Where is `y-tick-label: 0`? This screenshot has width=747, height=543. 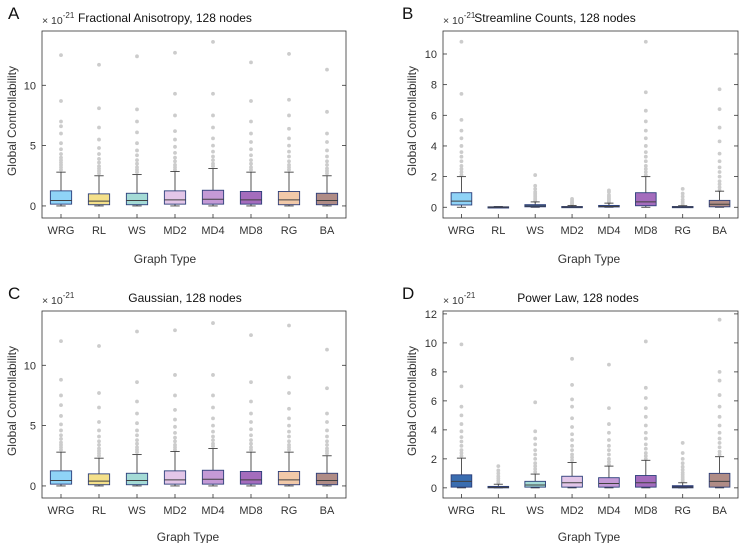
y-tick-label: 0 is located at coordinates (33, 207).